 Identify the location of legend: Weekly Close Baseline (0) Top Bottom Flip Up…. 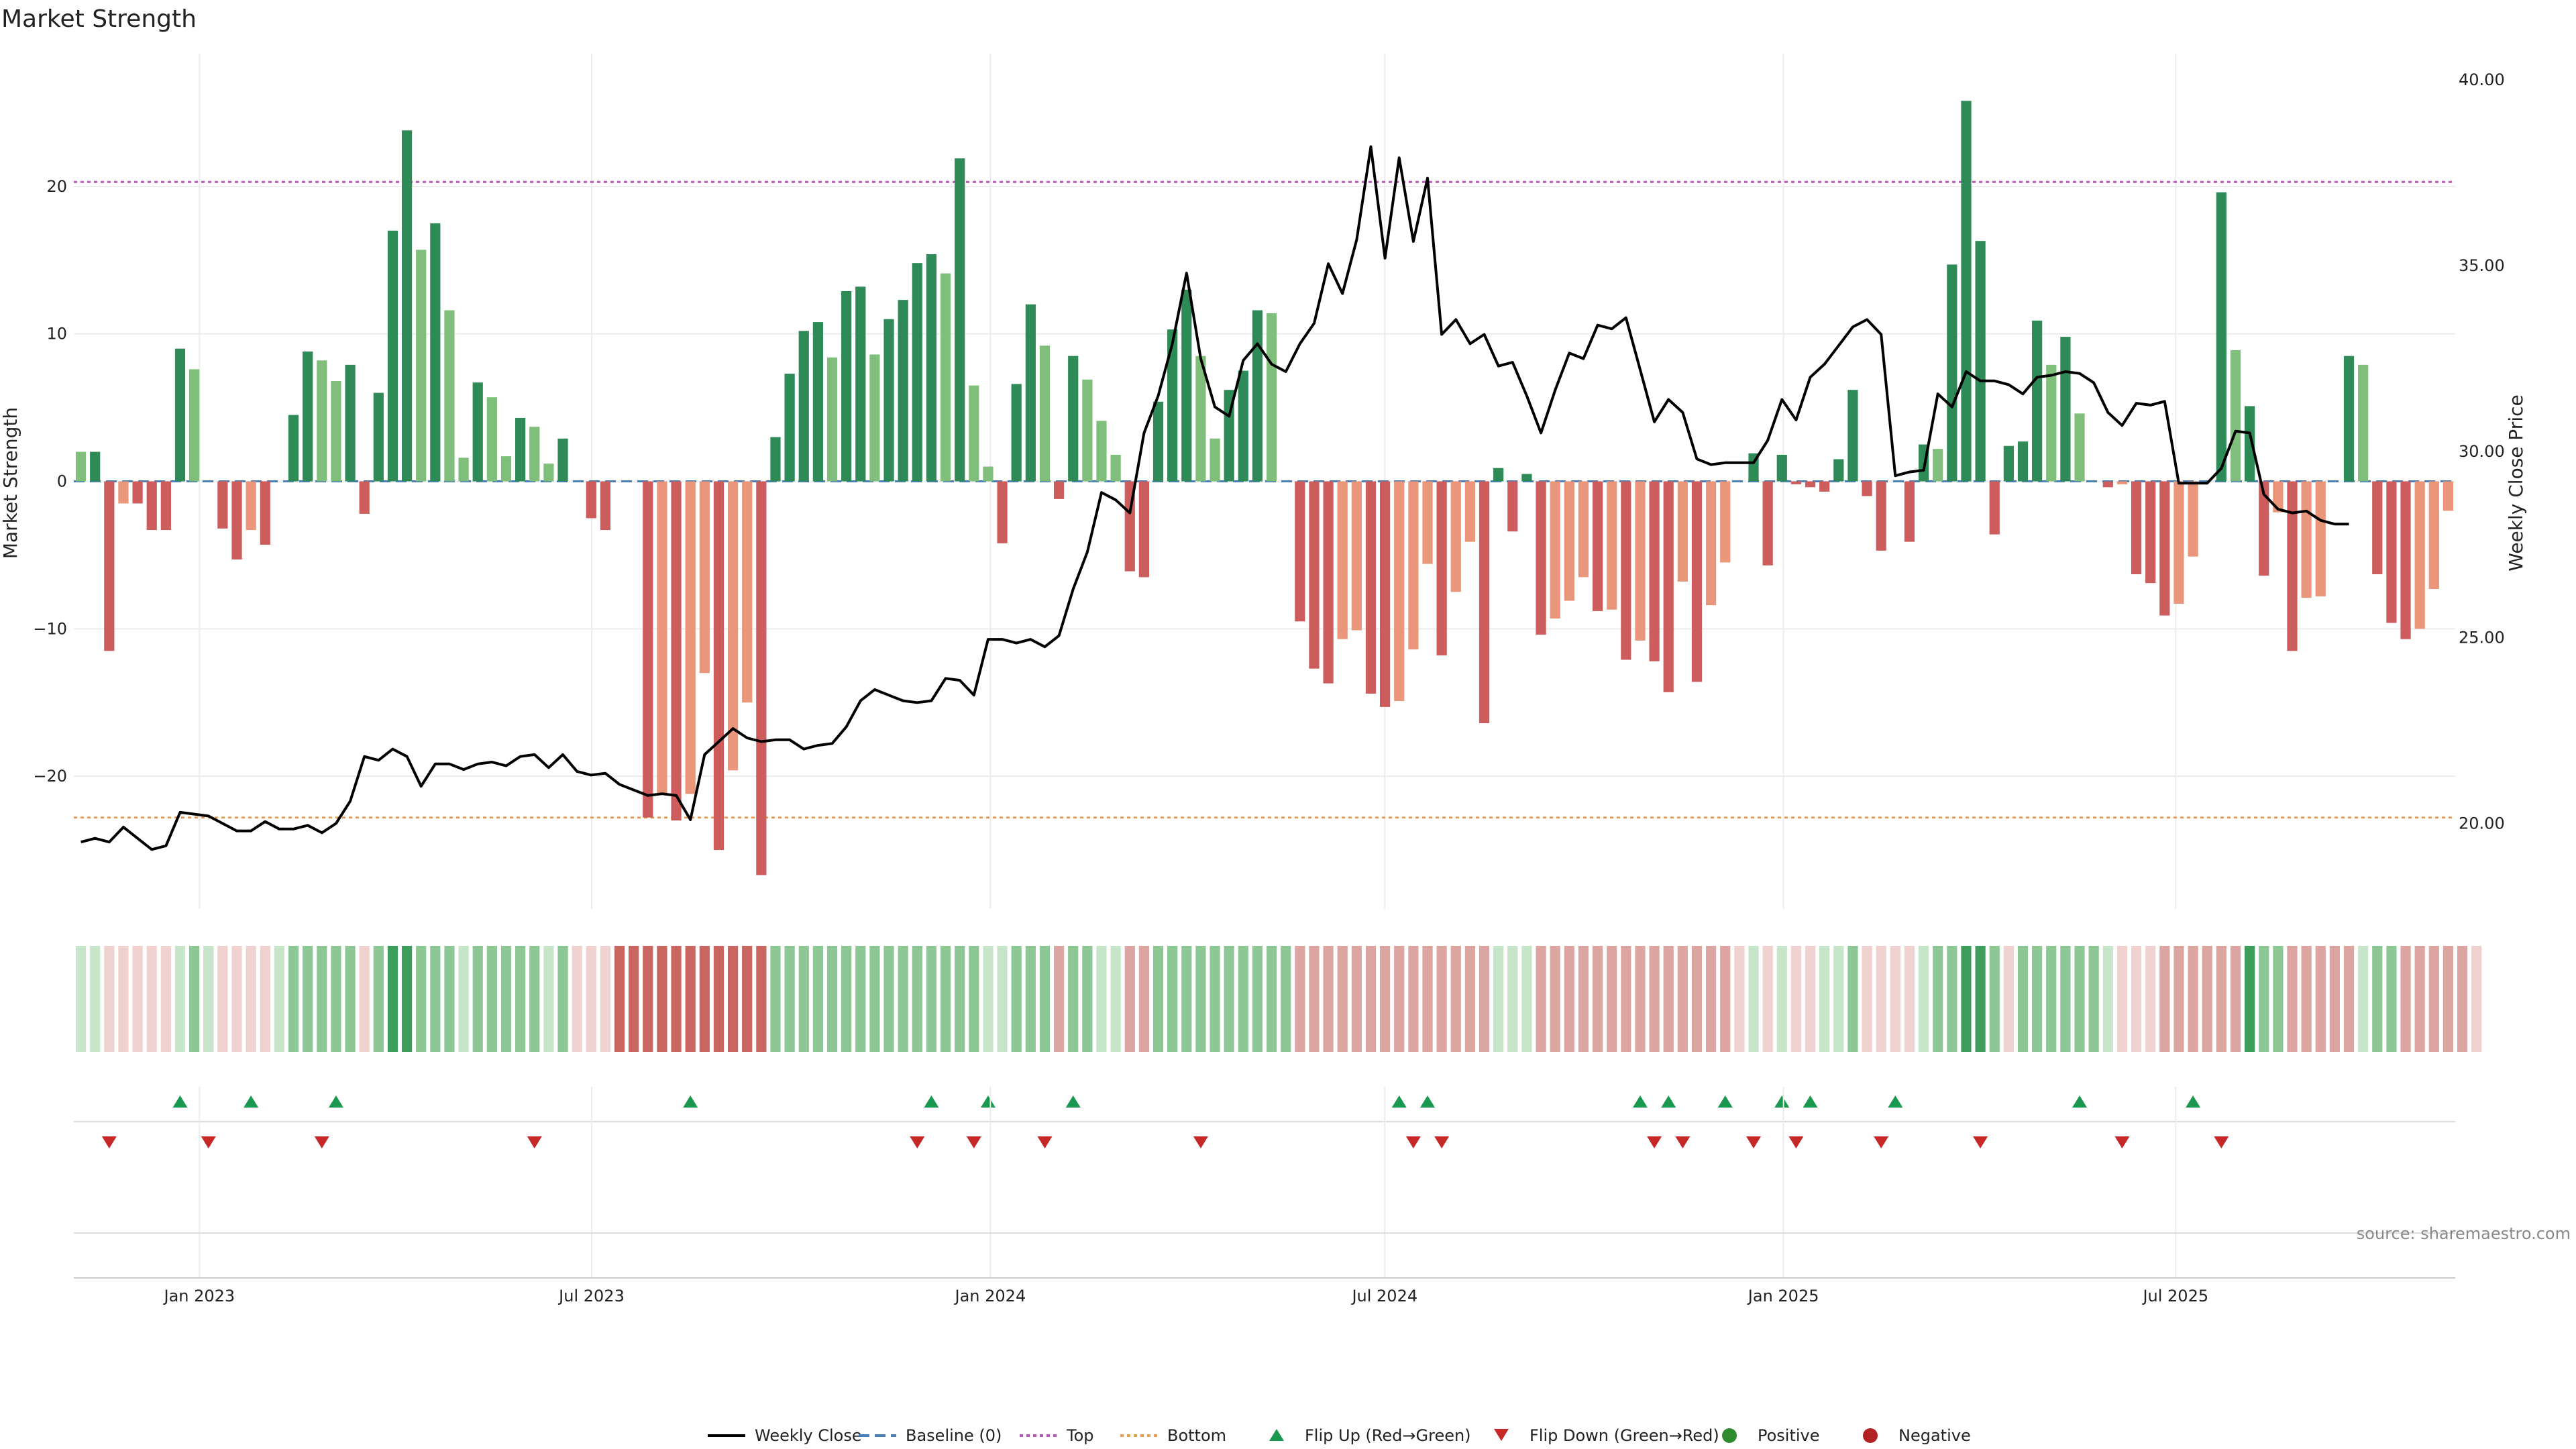
(1339, 1435).